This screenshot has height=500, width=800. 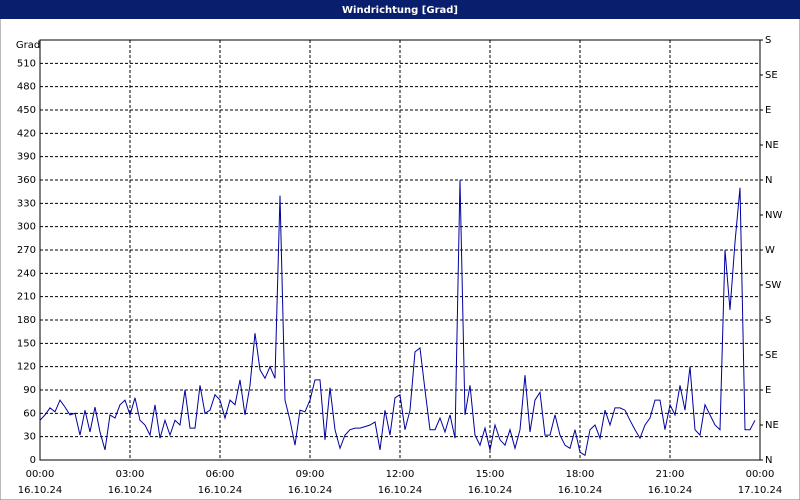 I want to click on y-tick-label: 330, so click(x=26, y=203).